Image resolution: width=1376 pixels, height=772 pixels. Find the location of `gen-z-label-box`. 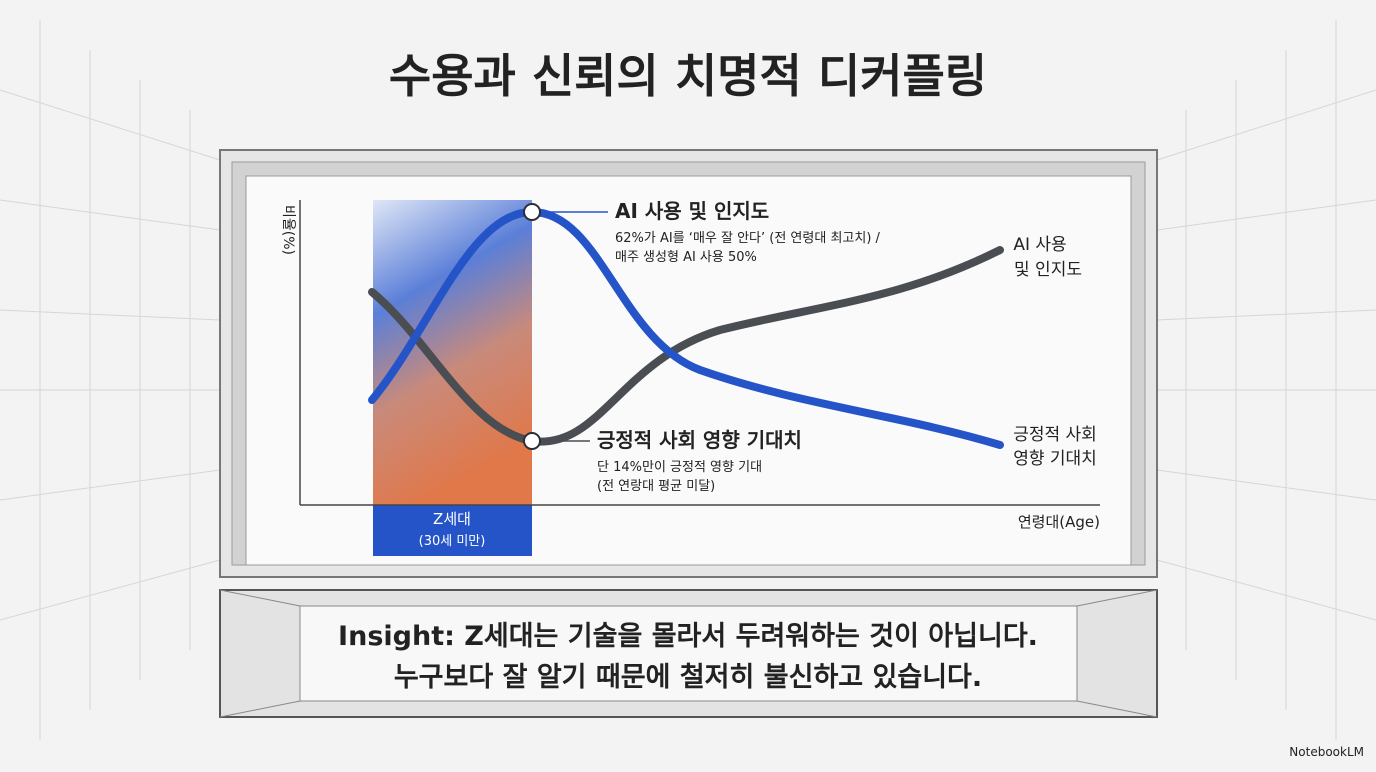

gen-z-label-box is located at coordinates (452, 530).